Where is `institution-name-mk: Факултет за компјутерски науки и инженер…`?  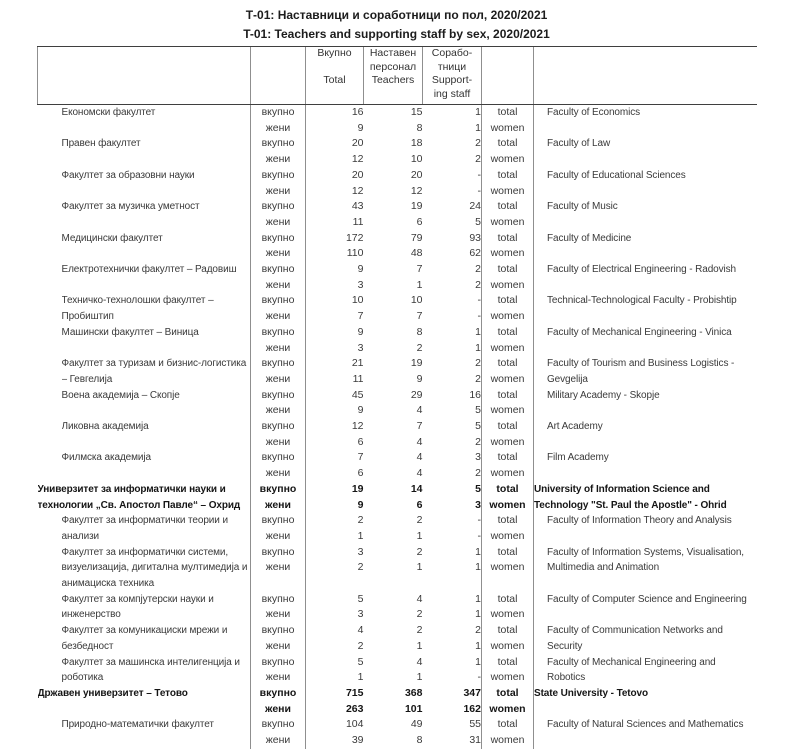 institution-name-mk: Факултет за компјутерски науки и инженер… is located at coordinates (137, 607).